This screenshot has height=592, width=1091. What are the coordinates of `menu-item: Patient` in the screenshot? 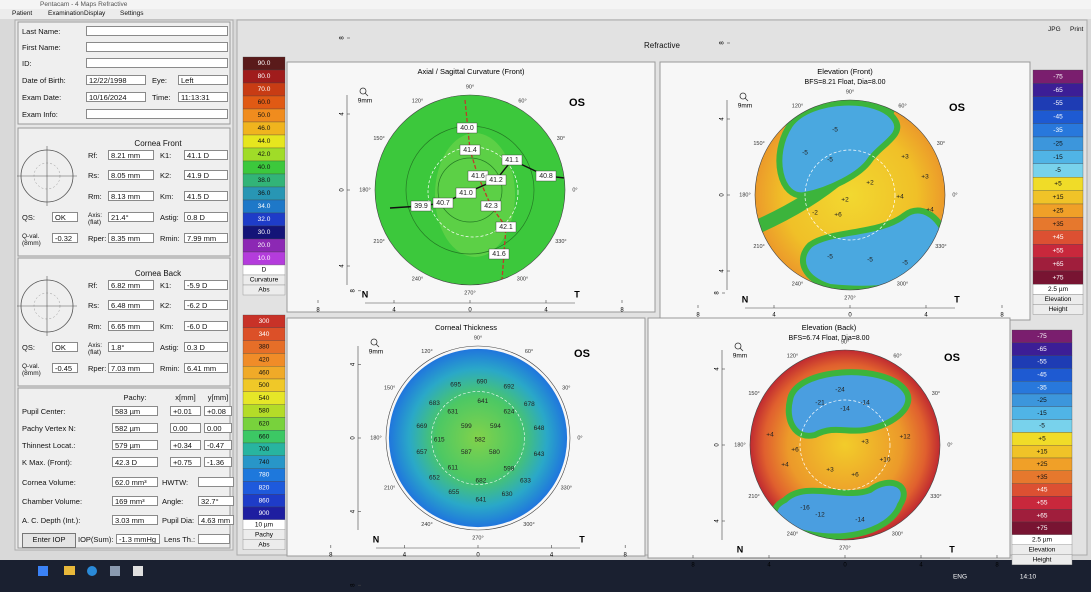 It's located at (22, 13).